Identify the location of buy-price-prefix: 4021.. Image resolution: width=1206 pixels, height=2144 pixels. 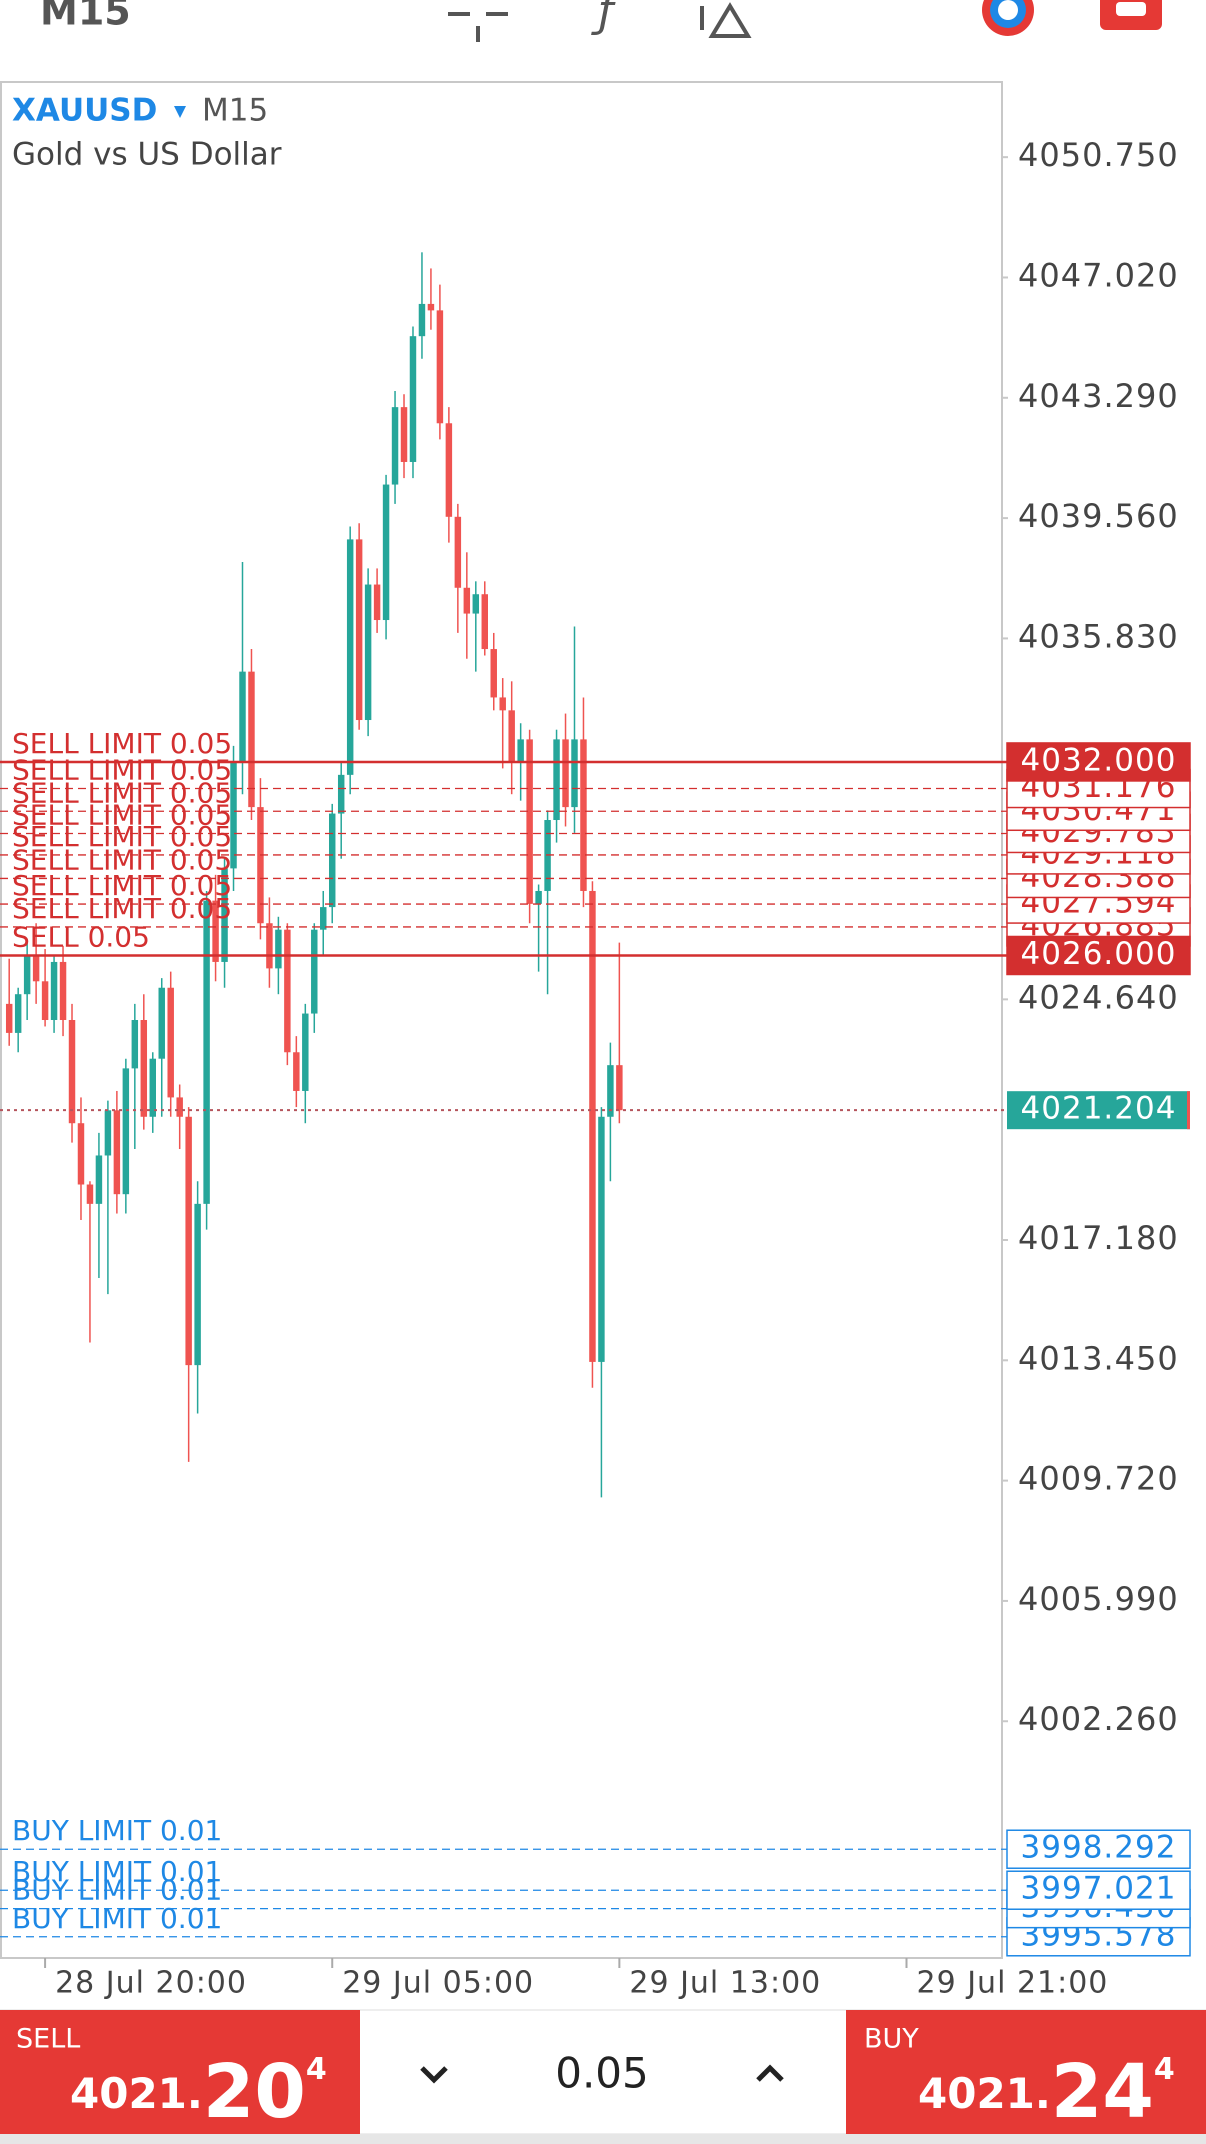
(984, 2093).